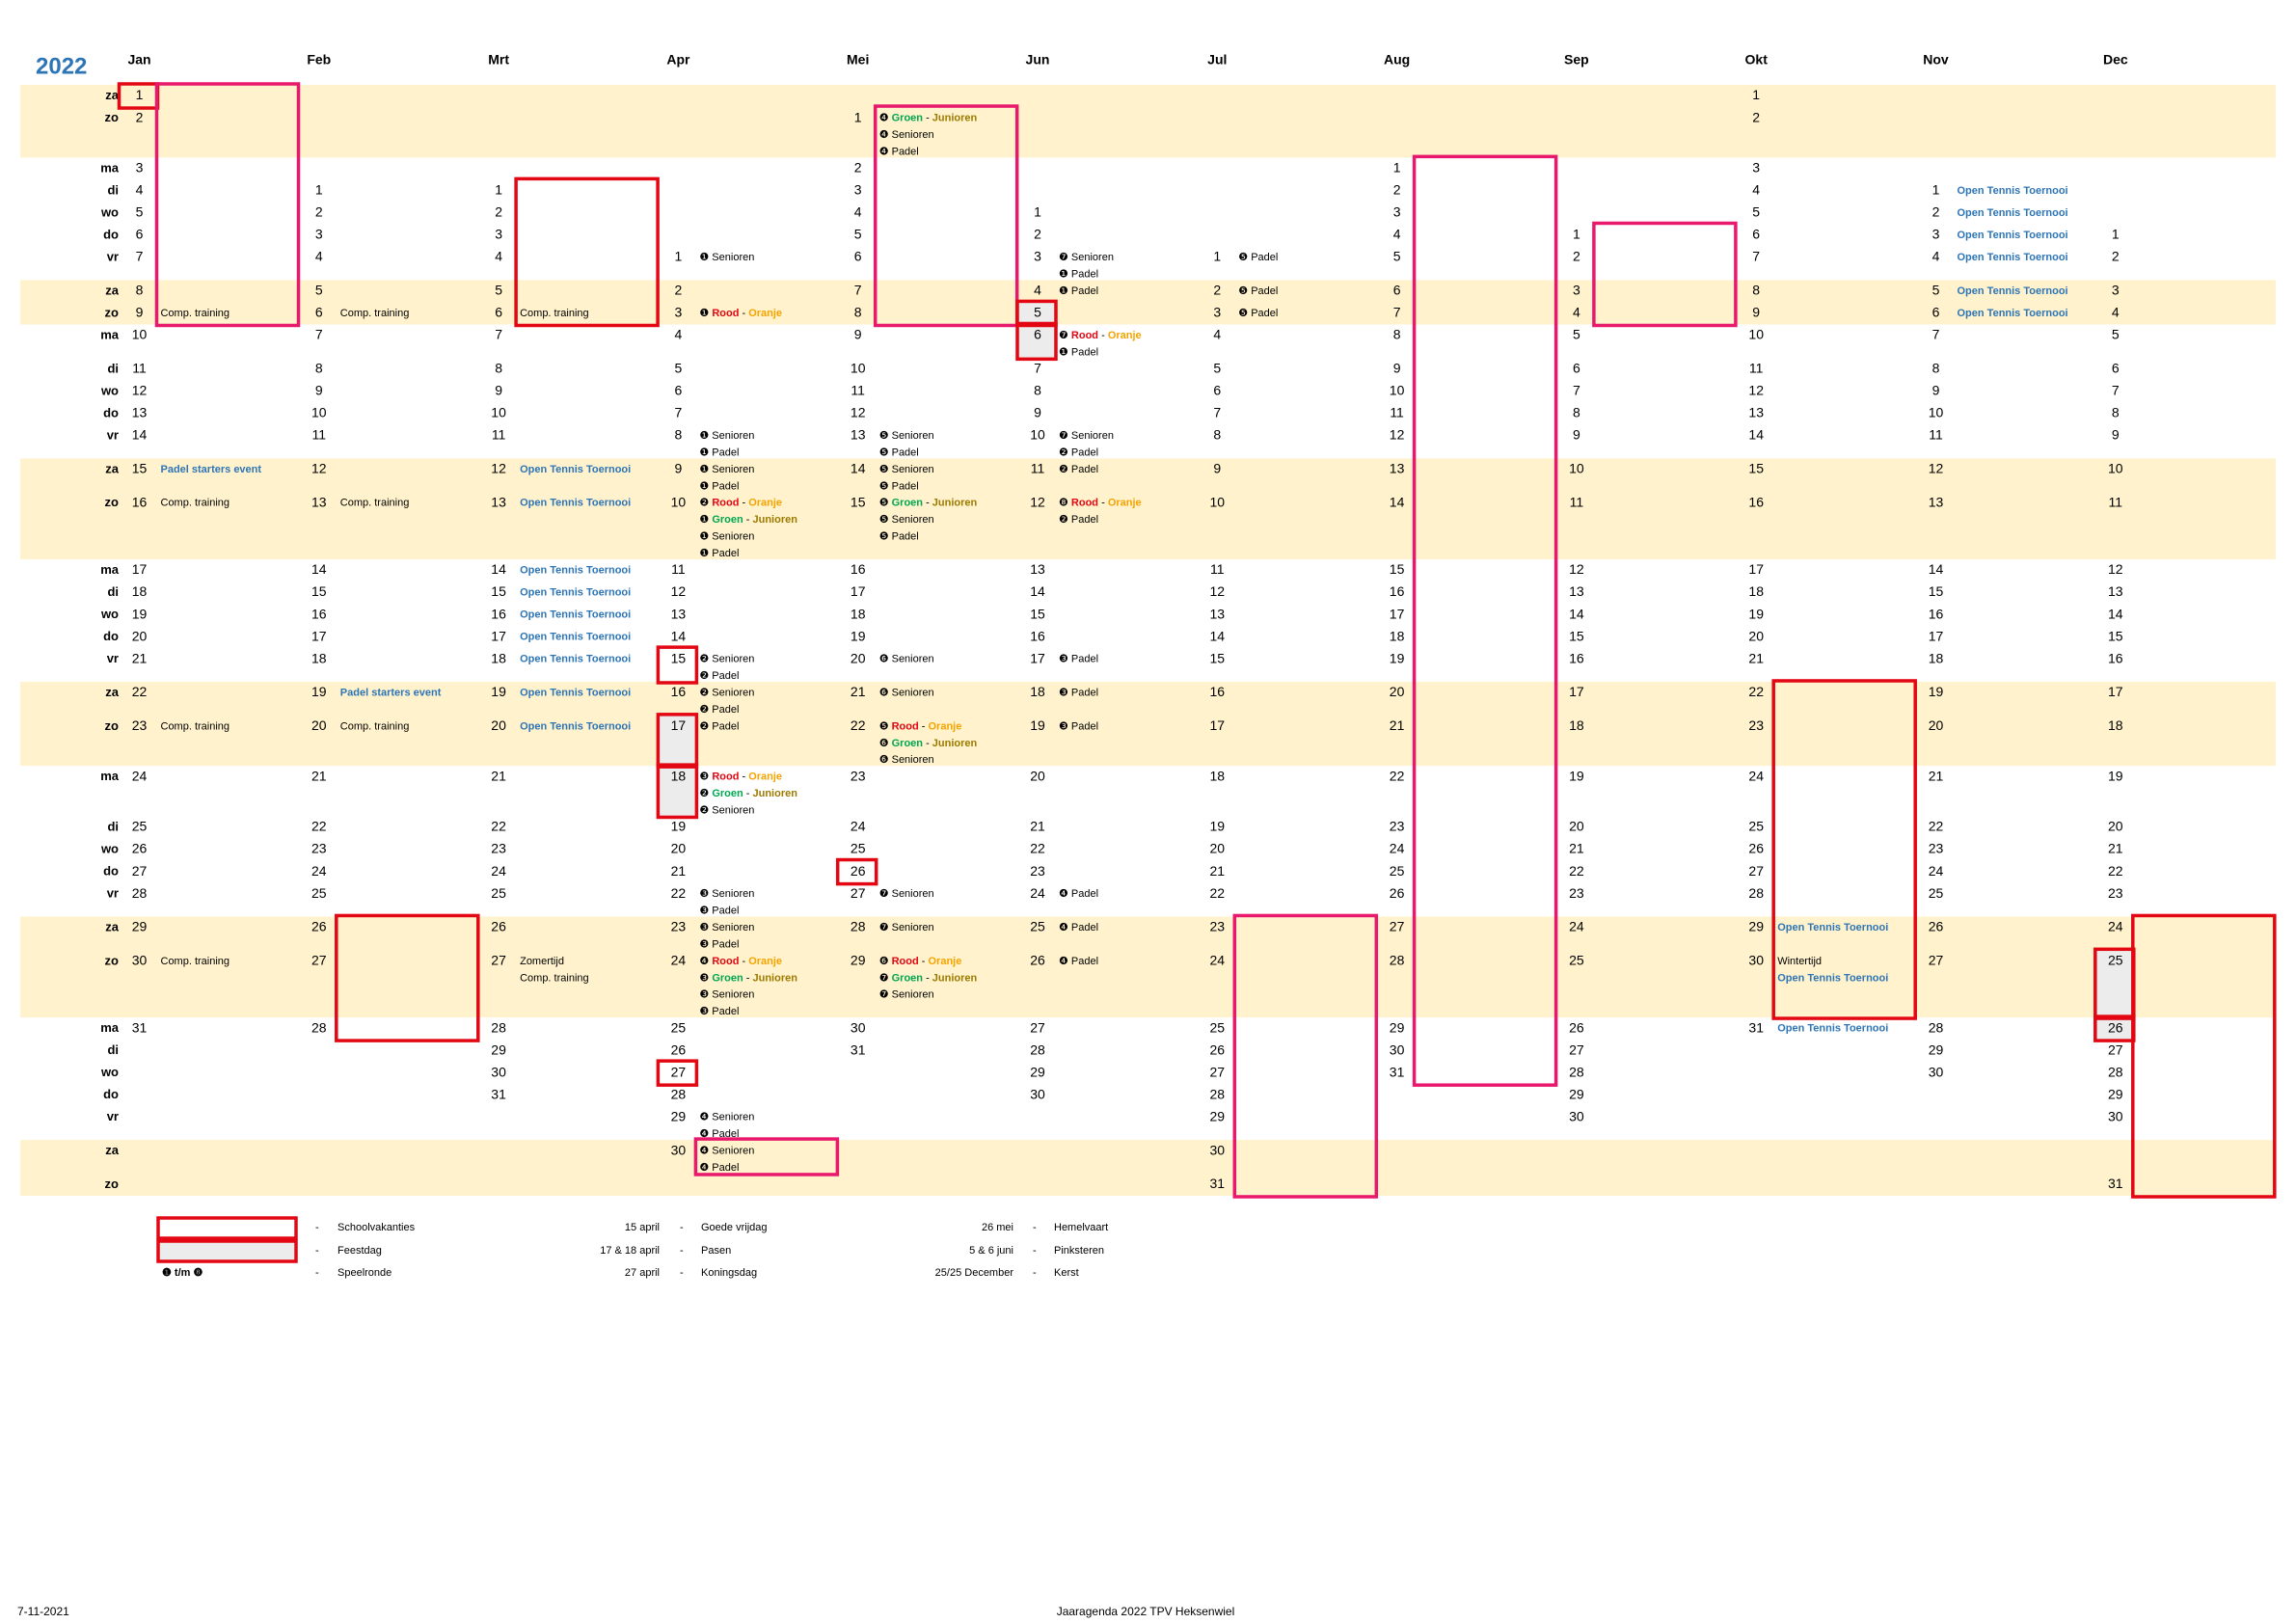 This screenshot has height=1623, width=2296. What do you see at coordinates (319, 927) in the screenshot?
I see `day-number: 26` at bounding box center [319, 927].